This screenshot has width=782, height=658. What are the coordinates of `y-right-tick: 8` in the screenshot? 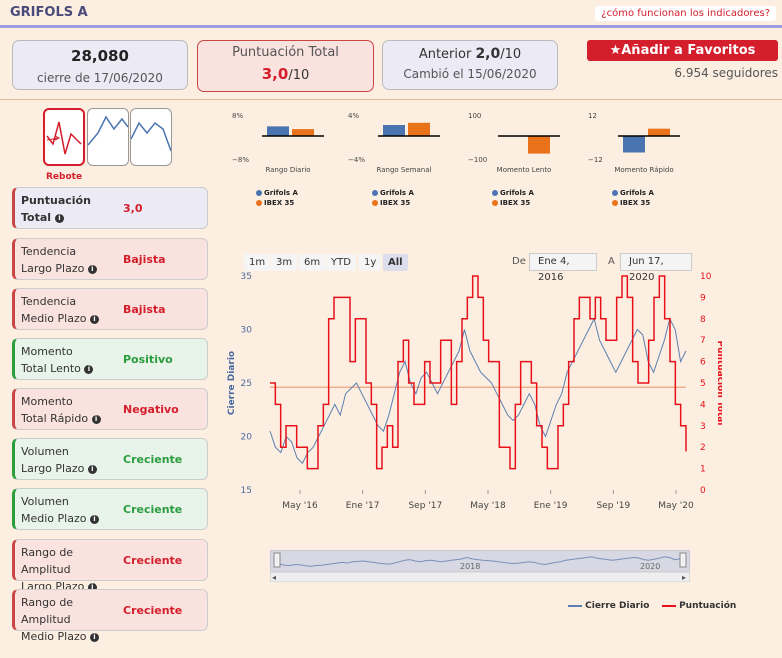 It's located at (703, 320).